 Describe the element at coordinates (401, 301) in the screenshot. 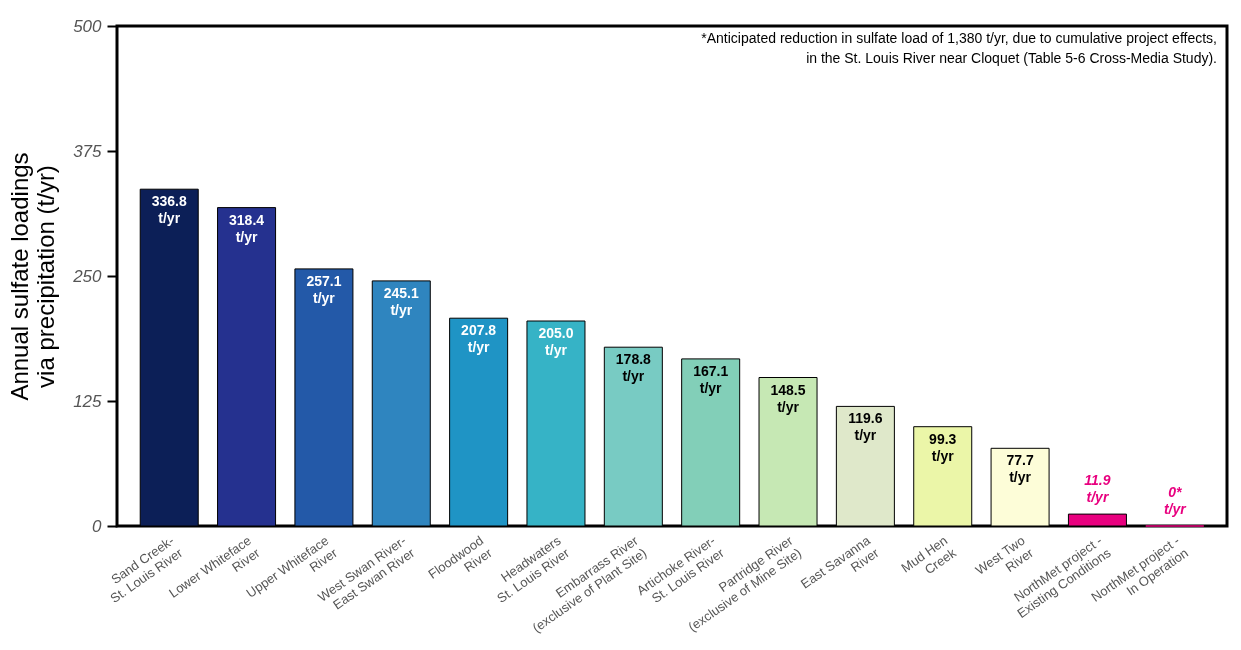

I see `data-label: 245.1 t/yr` at that location.